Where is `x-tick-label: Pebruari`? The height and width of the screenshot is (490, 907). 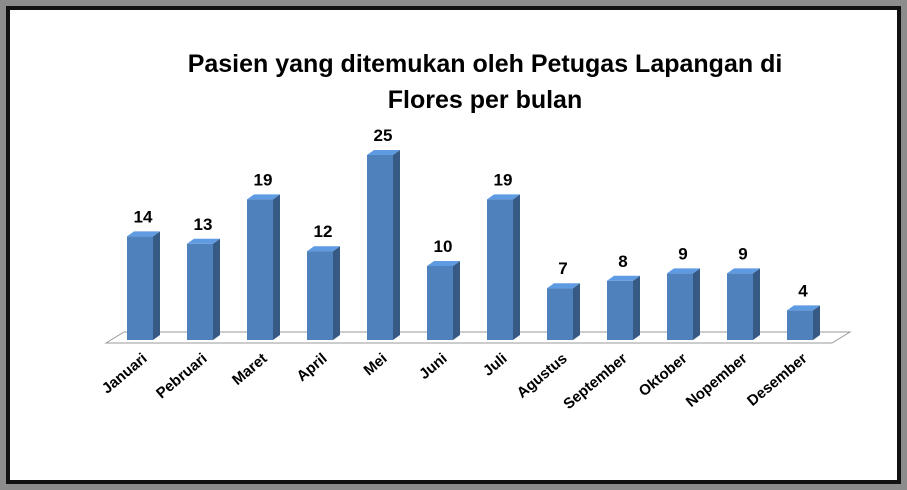 x-tick-label: Pebruari is located at coordinates (182, 376).